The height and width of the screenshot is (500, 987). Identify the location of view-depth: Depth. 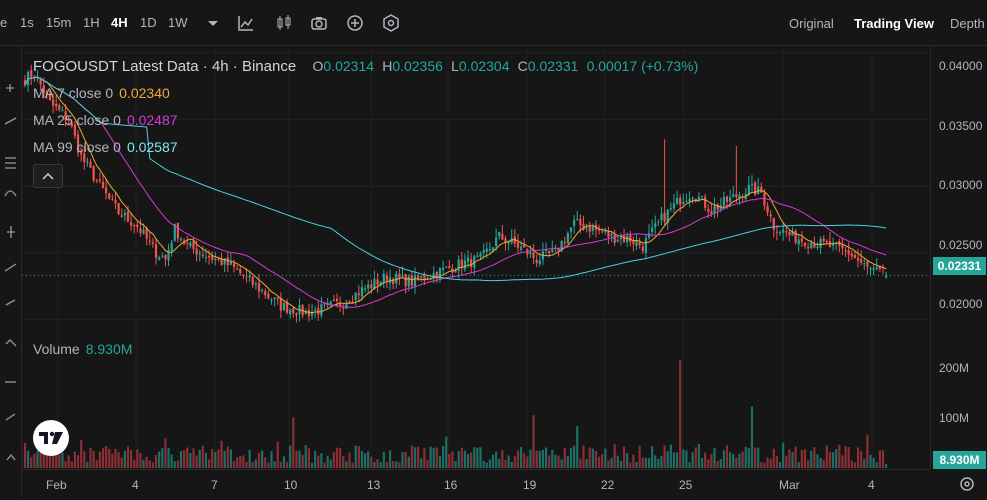
(967, 23).